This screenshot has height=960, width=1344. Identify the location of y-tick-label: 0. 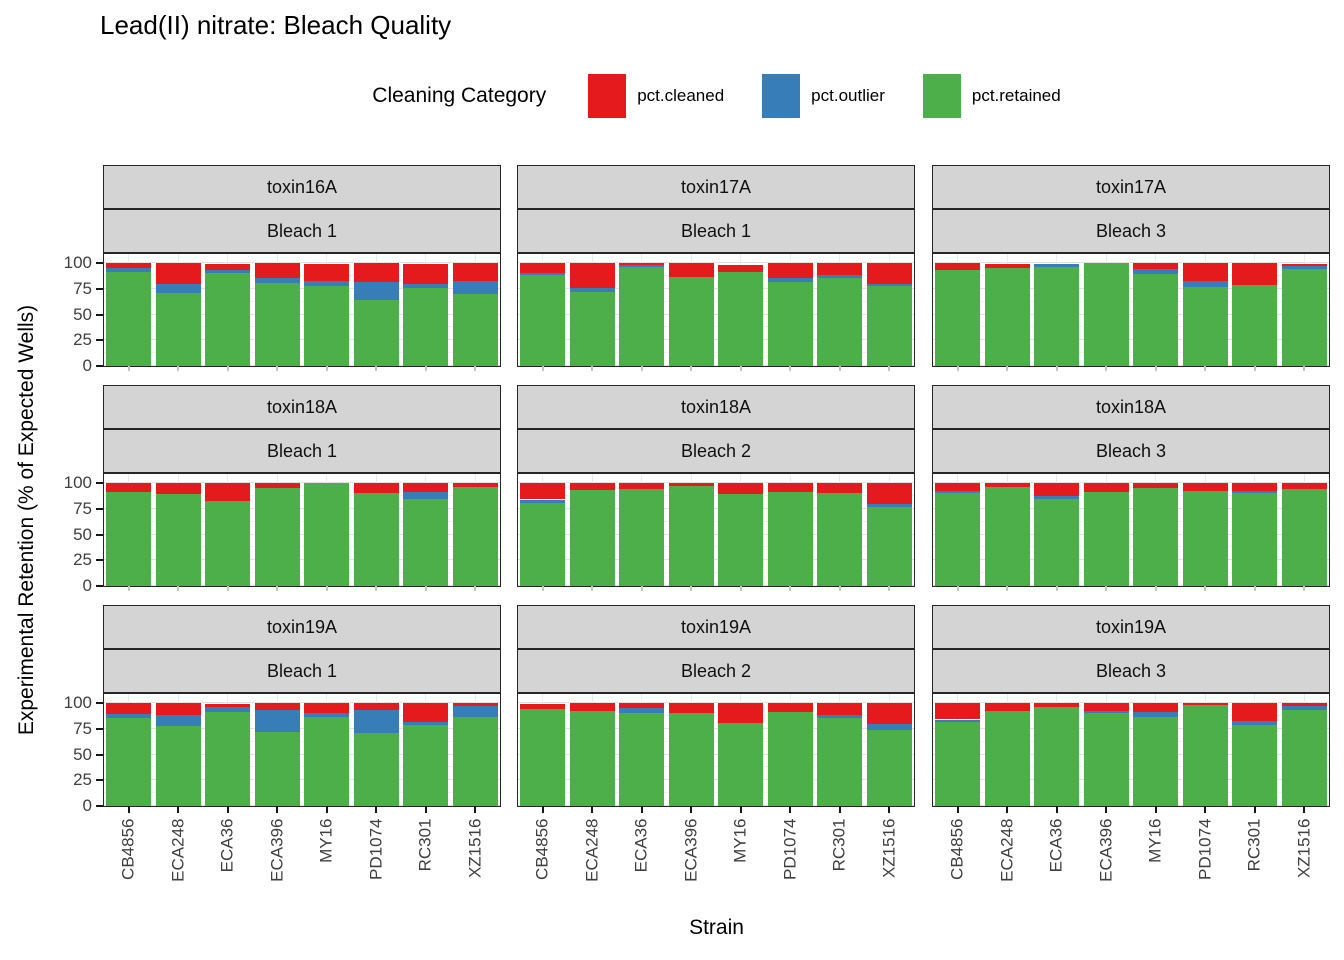
(87, 805).